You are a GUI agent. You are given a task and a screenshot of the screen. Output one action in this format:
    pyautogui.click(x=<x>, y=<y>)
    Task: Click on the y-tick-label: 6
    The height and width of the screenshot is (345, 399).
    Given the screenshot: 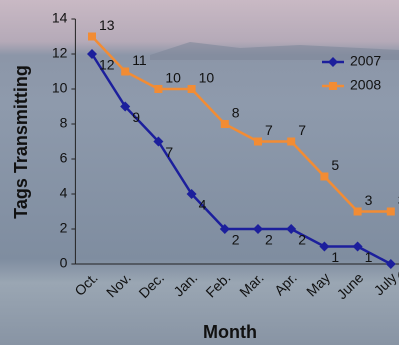 What is the action you would take?
    pyautogui.click(x=64, y=158)
    